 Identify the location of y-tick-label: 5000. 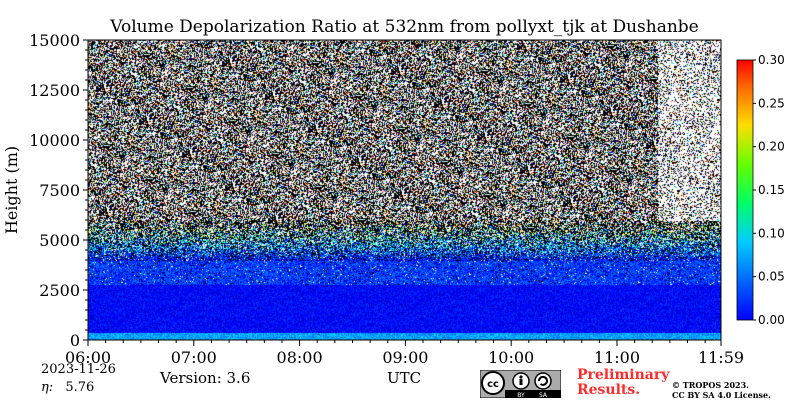
(59, 240).